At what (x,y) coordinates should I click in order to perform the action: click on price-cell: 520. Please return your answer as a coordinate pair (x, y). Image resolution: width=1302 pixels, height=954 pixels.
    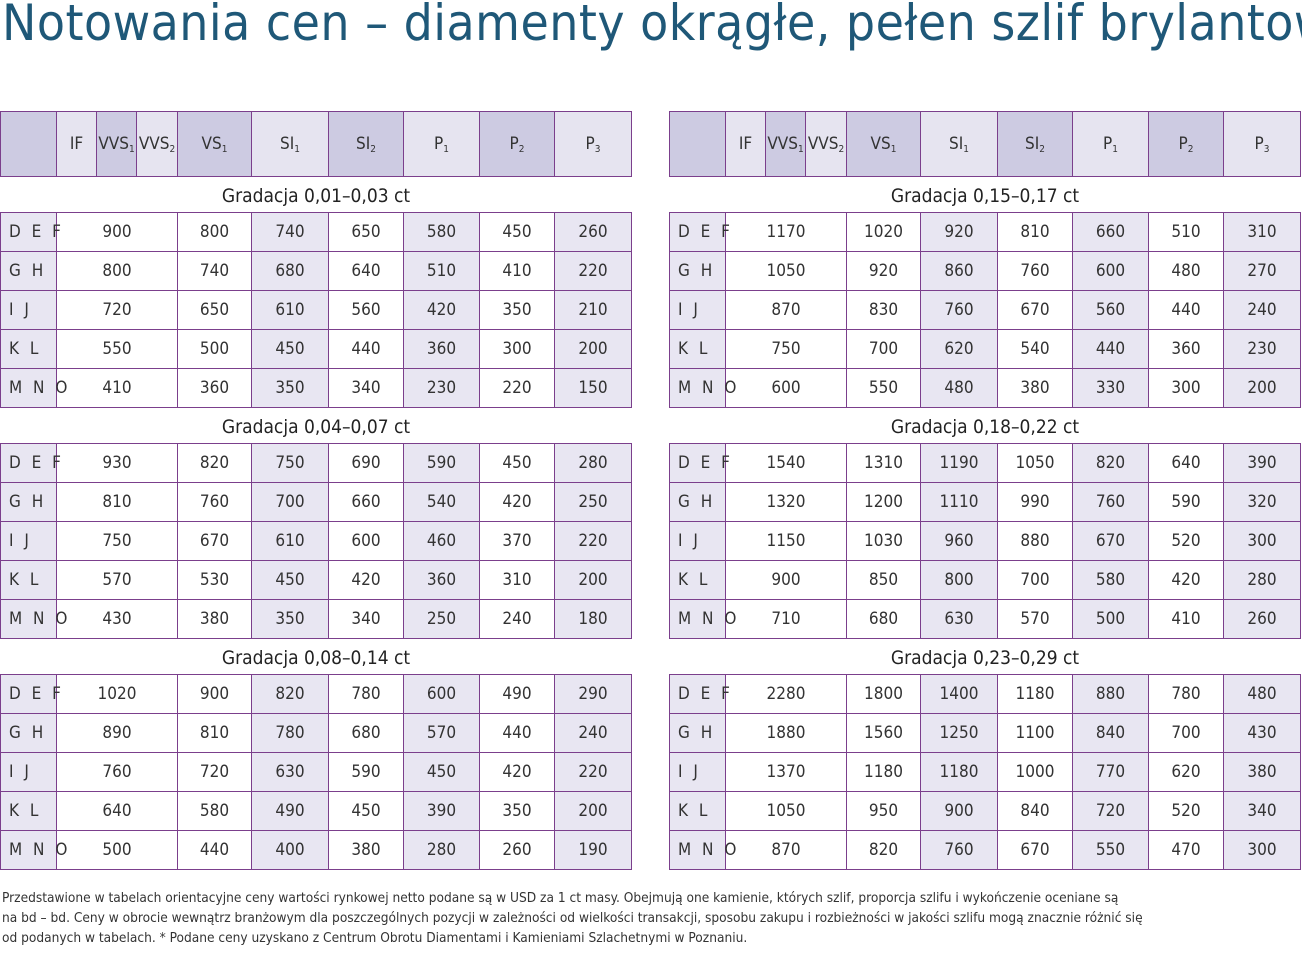
    Looking at the image, I should click on (1186, 541).